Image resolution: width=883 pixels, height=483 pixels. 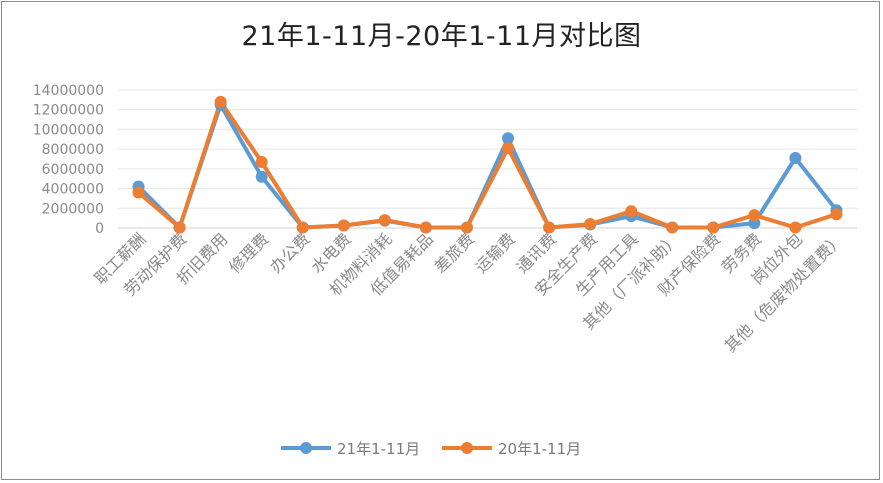 What do you see at coordinates (441, 36) in the screenshot?
I see `chart-title: 21年1-11月-20年1-11月对比图` at bounding box center [441, 36].